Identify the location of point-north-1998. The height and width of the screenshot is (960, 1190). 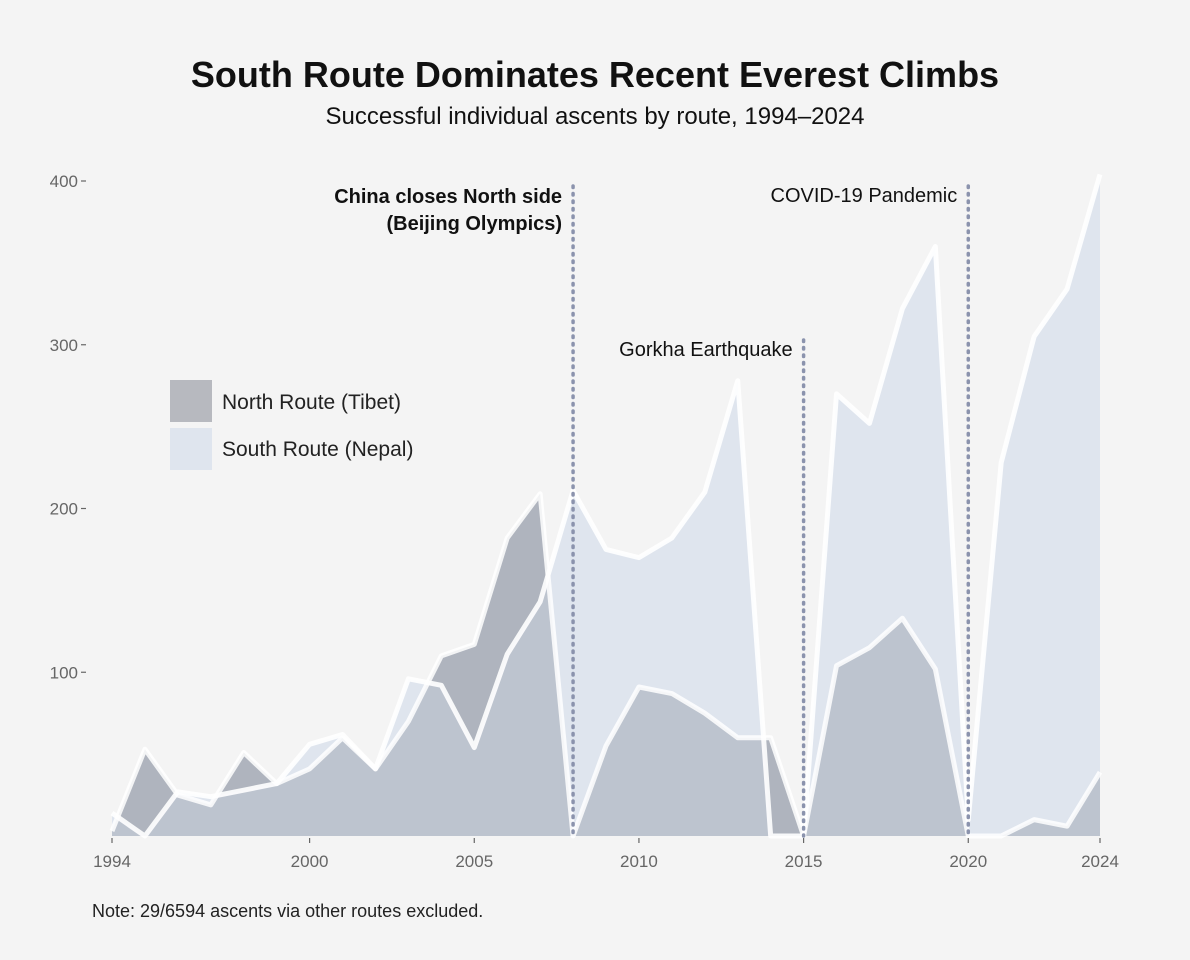
(243, 752).